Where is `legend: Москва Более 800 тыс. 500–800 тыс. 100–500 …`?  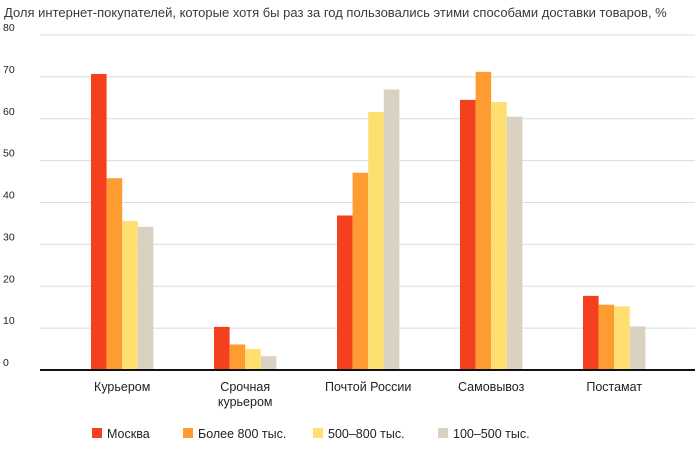
legend: Москва Более 800 тыс. 500–800 тыс. 100–500 … is located at coordinates (311, 434).